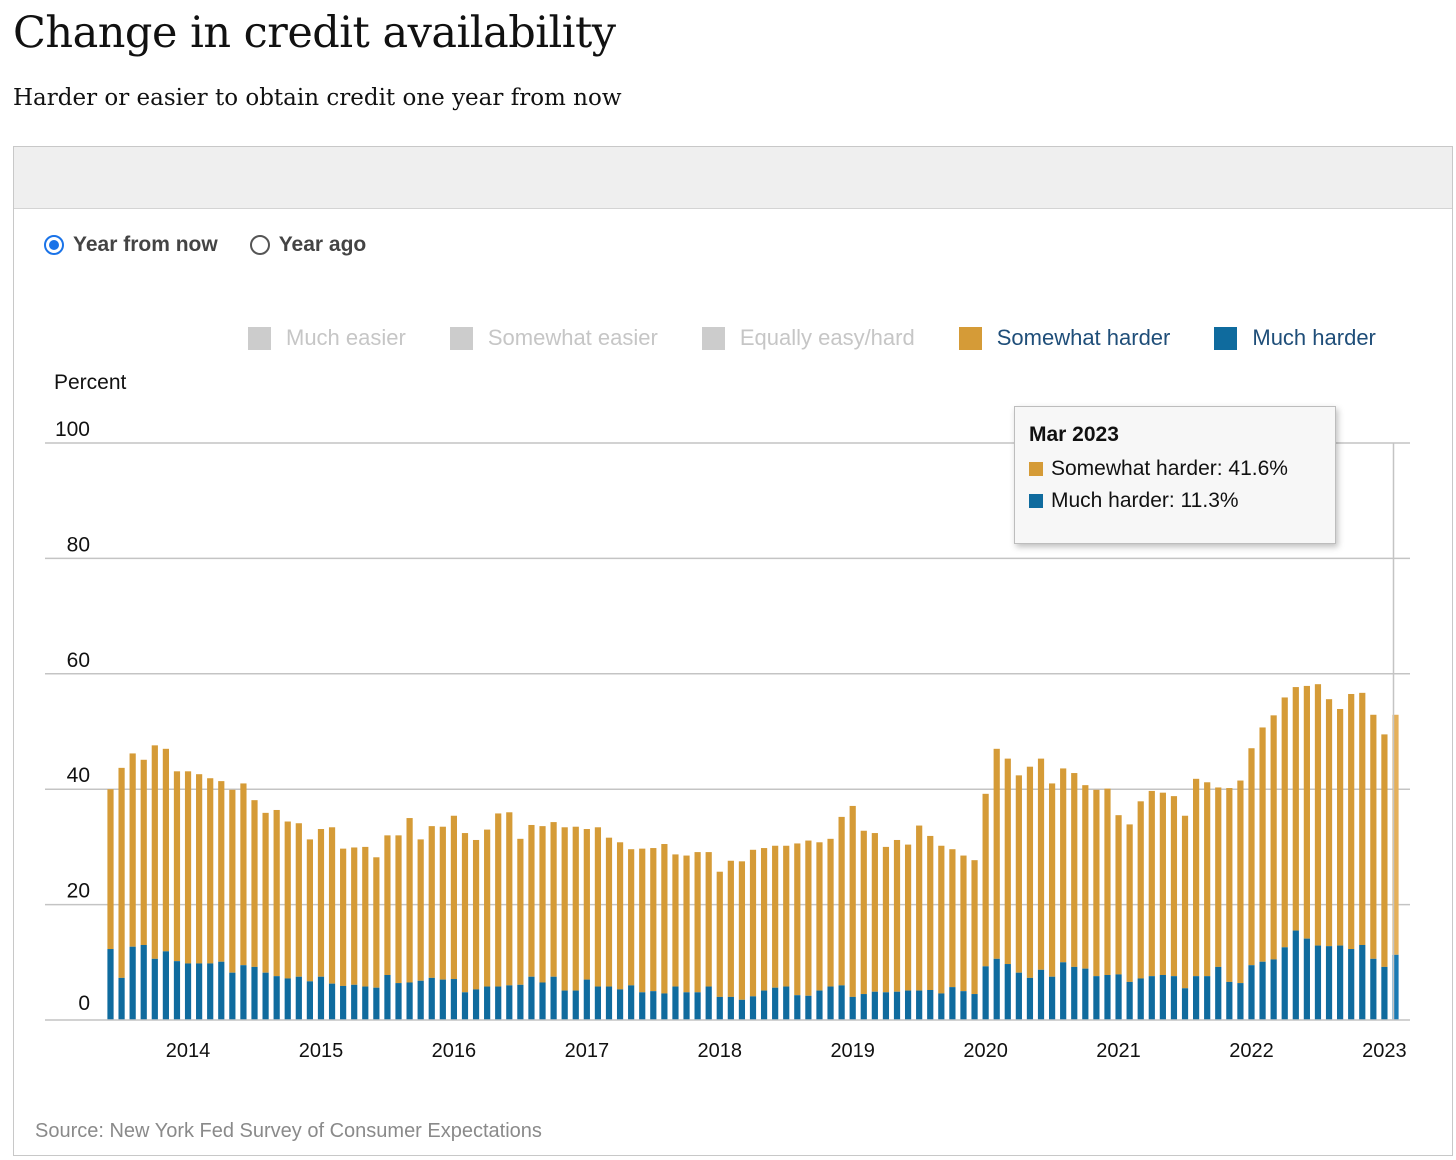 The width and height of the screenshot is (1456, 1160). What do you see at coordinates (84, 1003) in the screenshot?
I see `y-tick-label: 0` at bounding box center [84, 1003].